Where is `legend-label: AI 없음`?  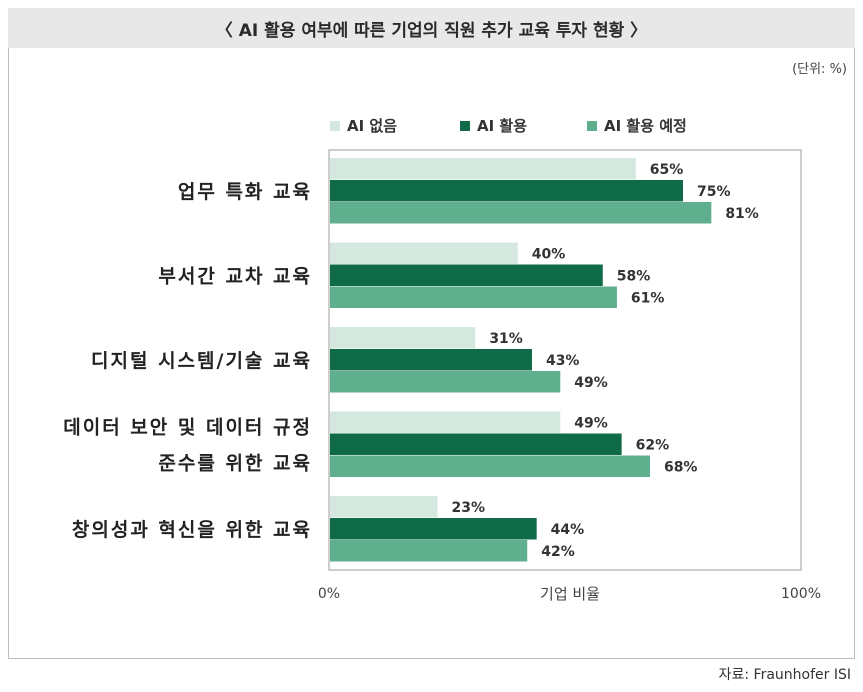 legend-label: AI 없음 is located at coordinates (372, 126).